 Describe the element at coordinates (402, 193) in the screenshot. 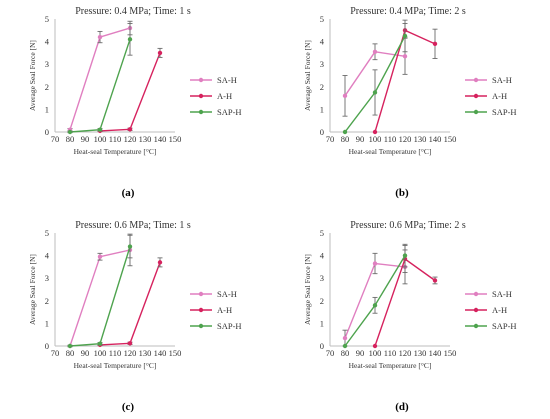

I see `panel-label-b: (b)` at that location.